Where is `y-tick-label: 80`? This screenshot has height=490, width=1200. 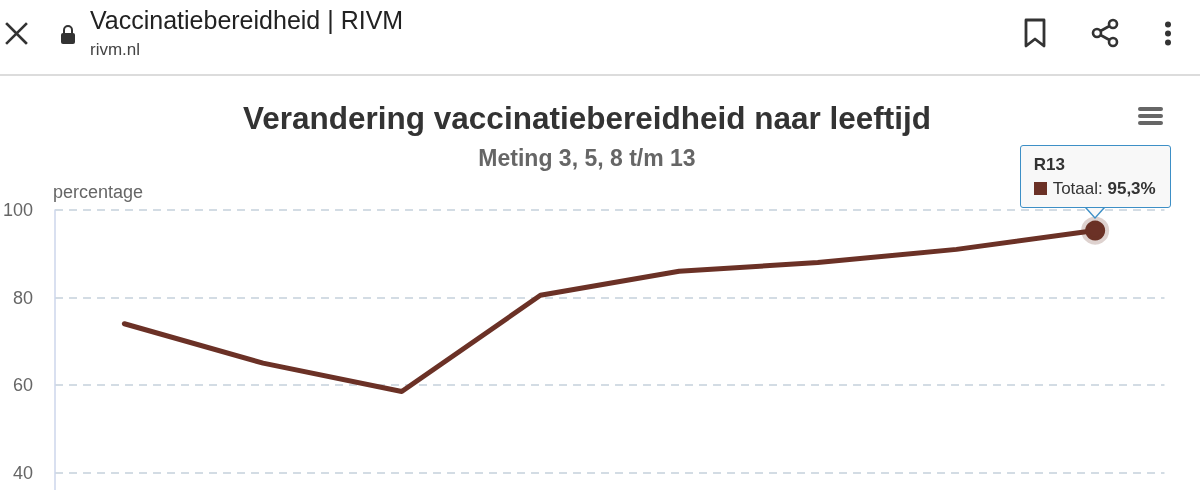
y-tick-label: 80 is located at coordinates (23, 297).